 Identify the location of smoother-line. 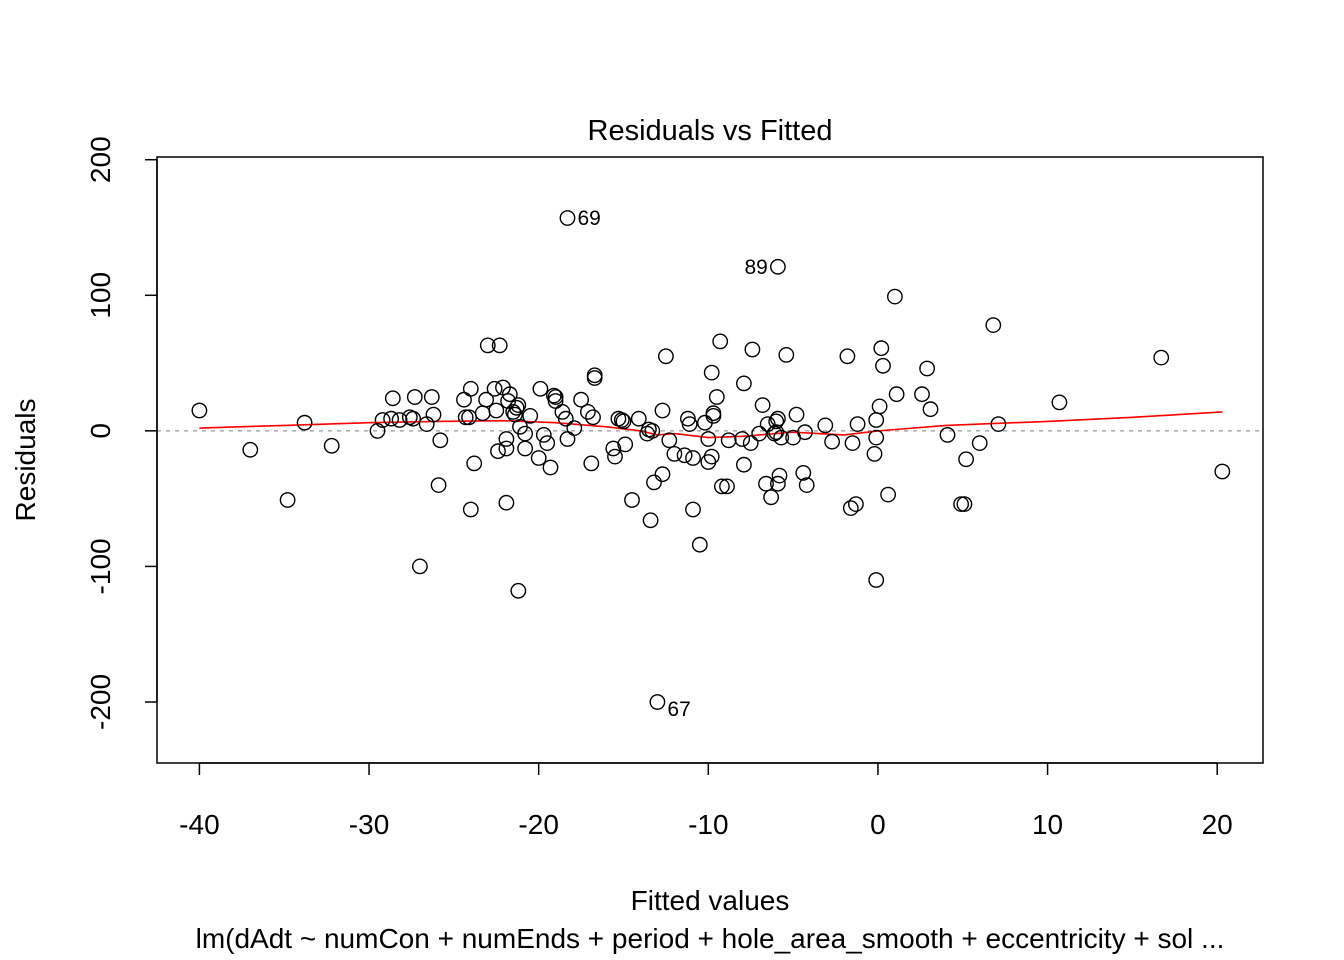
(711, 425).